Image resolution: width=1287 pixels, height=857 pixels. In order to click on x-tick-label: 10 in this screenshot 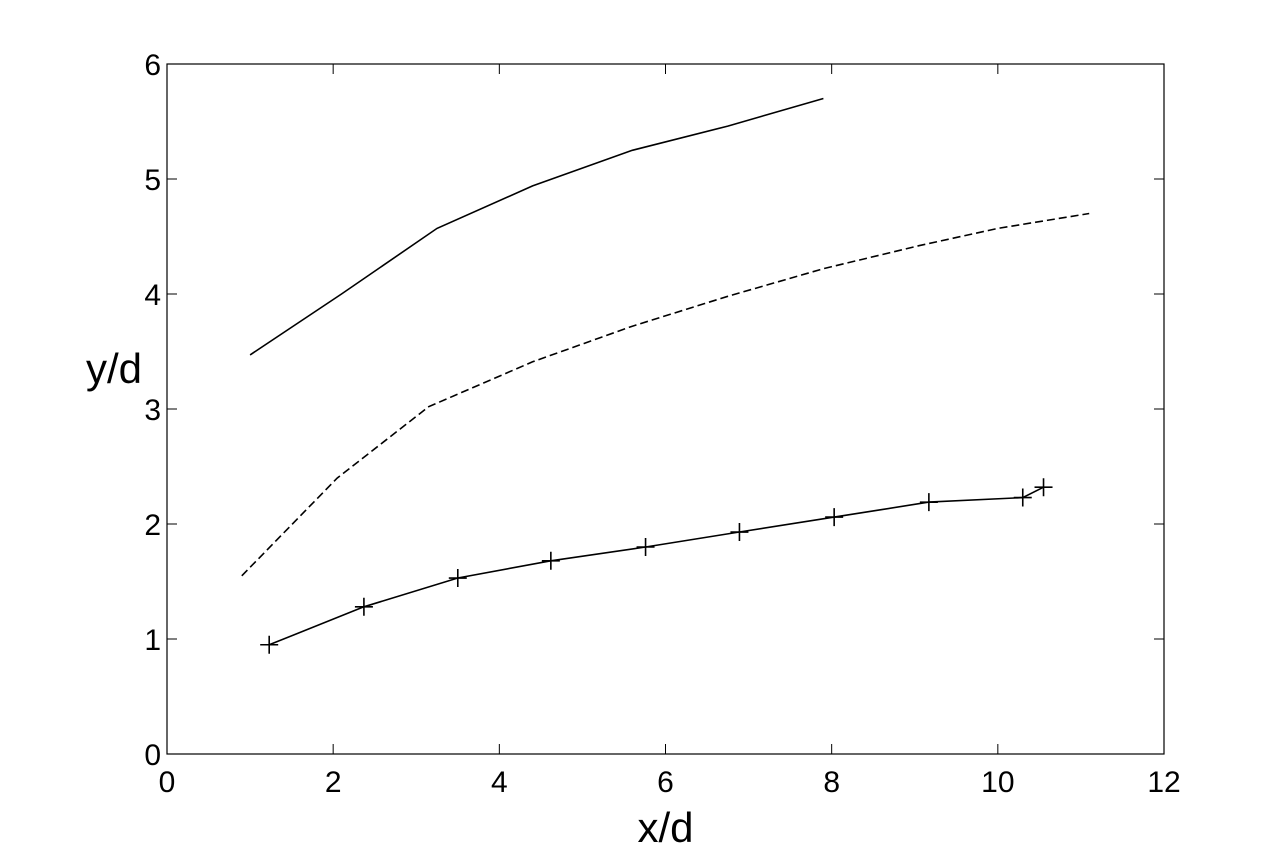, I will do `click(997, 782)`.